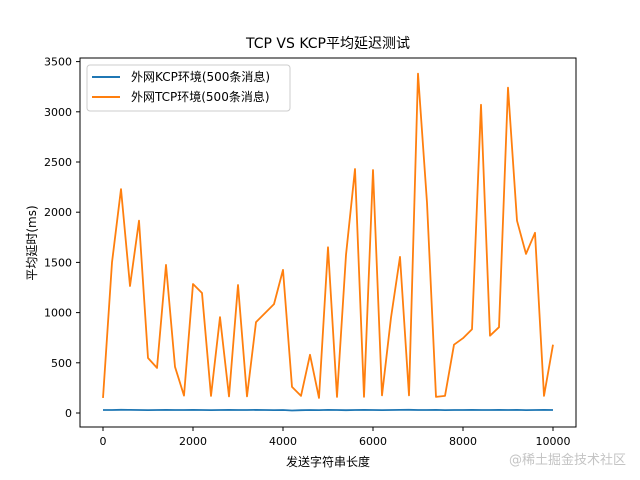 This screenshot has height=480, width=640. Describe the element at coordinates (200, 76) in the screenshot. I see `legend-label-kcp: 外网KCP环境(500条消息)` at that location.